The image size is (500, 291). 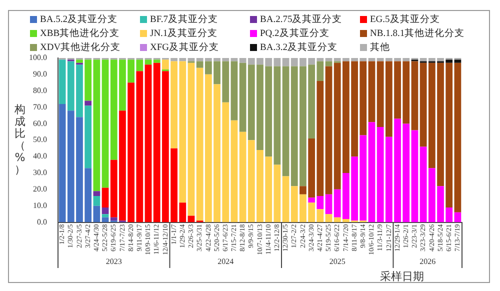 I want to click on y-tick-label: 100.0, so click(x=38, y=57).